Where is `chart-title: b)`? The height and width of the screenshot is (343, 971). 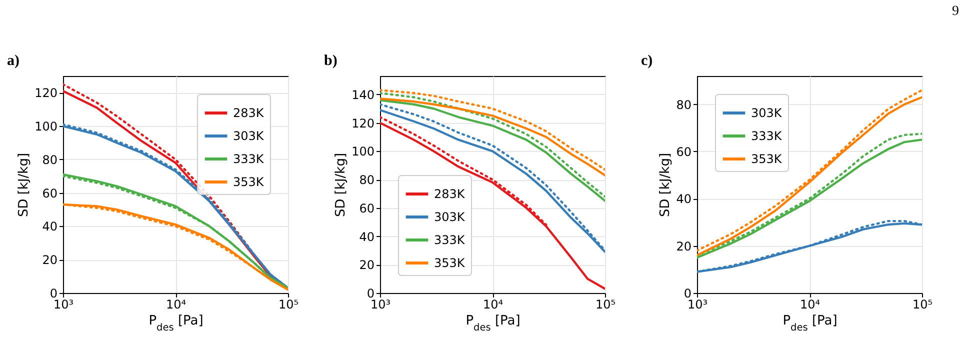
chart-title: b) is located at coordinates (331, 61).